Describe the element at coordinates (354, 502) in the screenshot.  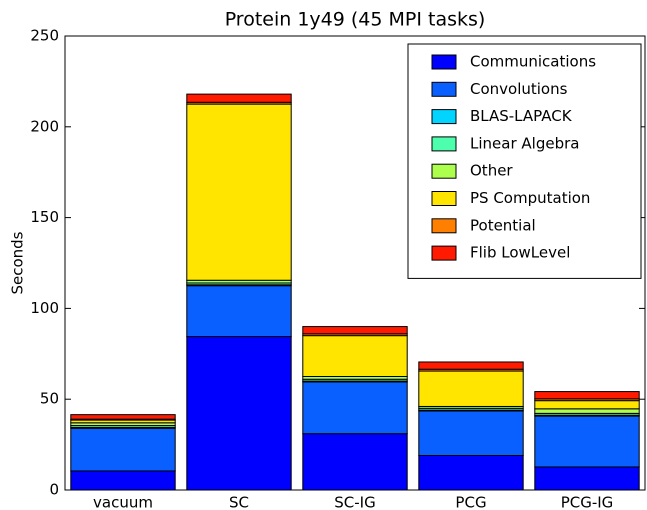
I see `x-tick-label: SC-IG` at that location.